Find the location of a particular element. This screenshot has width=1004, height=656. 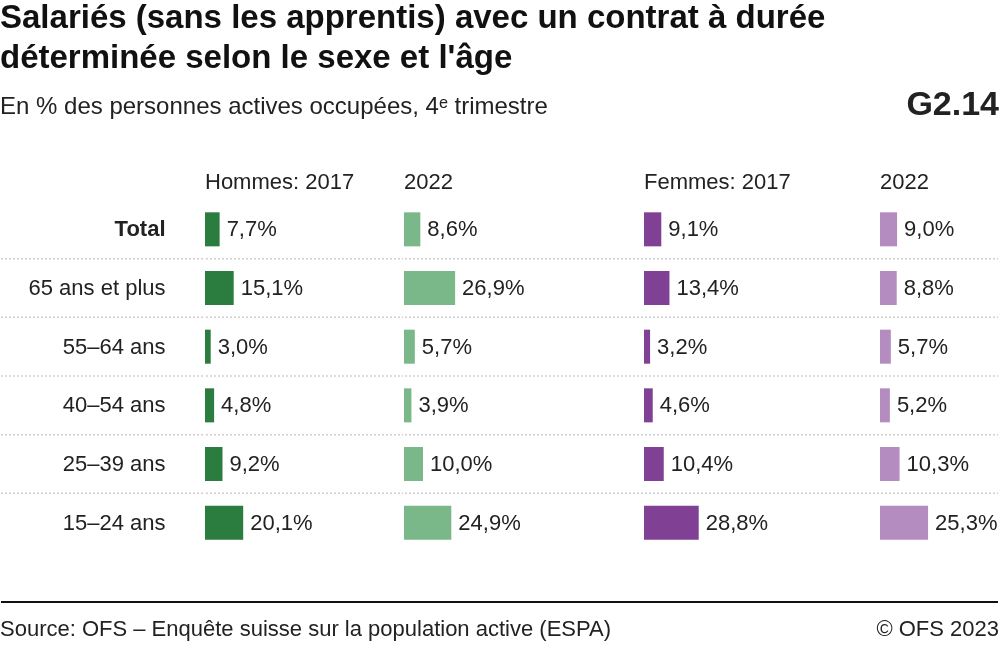

text: G2.14 is located at coordinates (953, 103).